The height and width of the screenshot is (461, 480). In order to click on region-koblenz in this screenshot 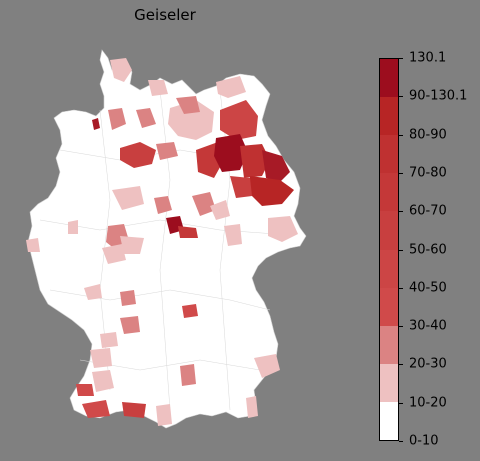, I will do `click(132, 245)`.